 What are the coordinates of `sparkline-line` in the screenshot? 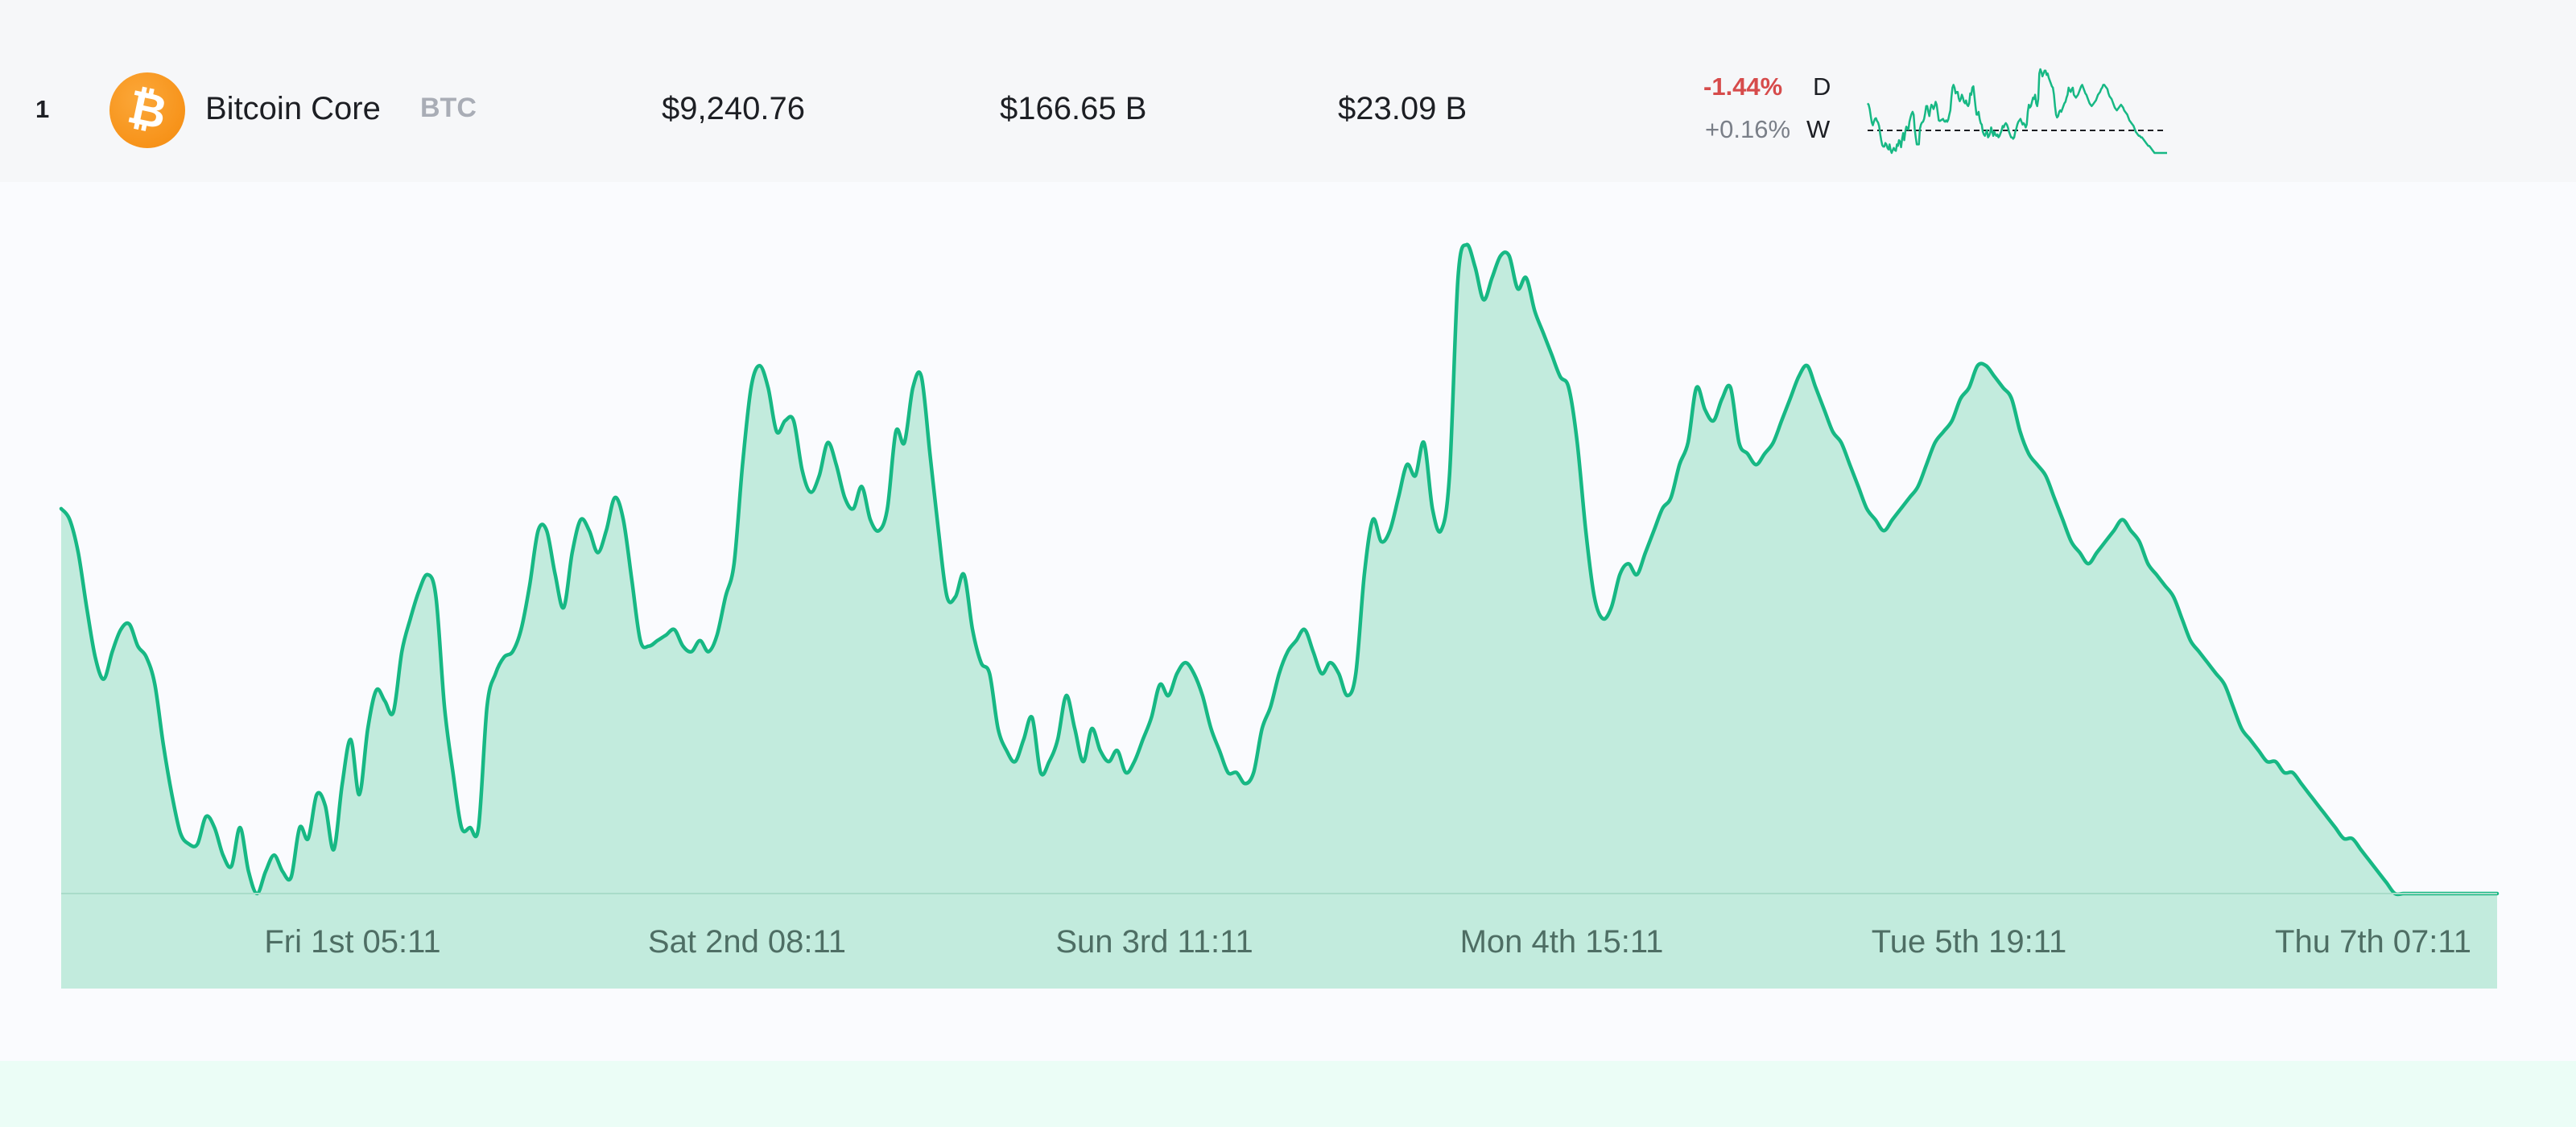 It's located at (2016, 111).